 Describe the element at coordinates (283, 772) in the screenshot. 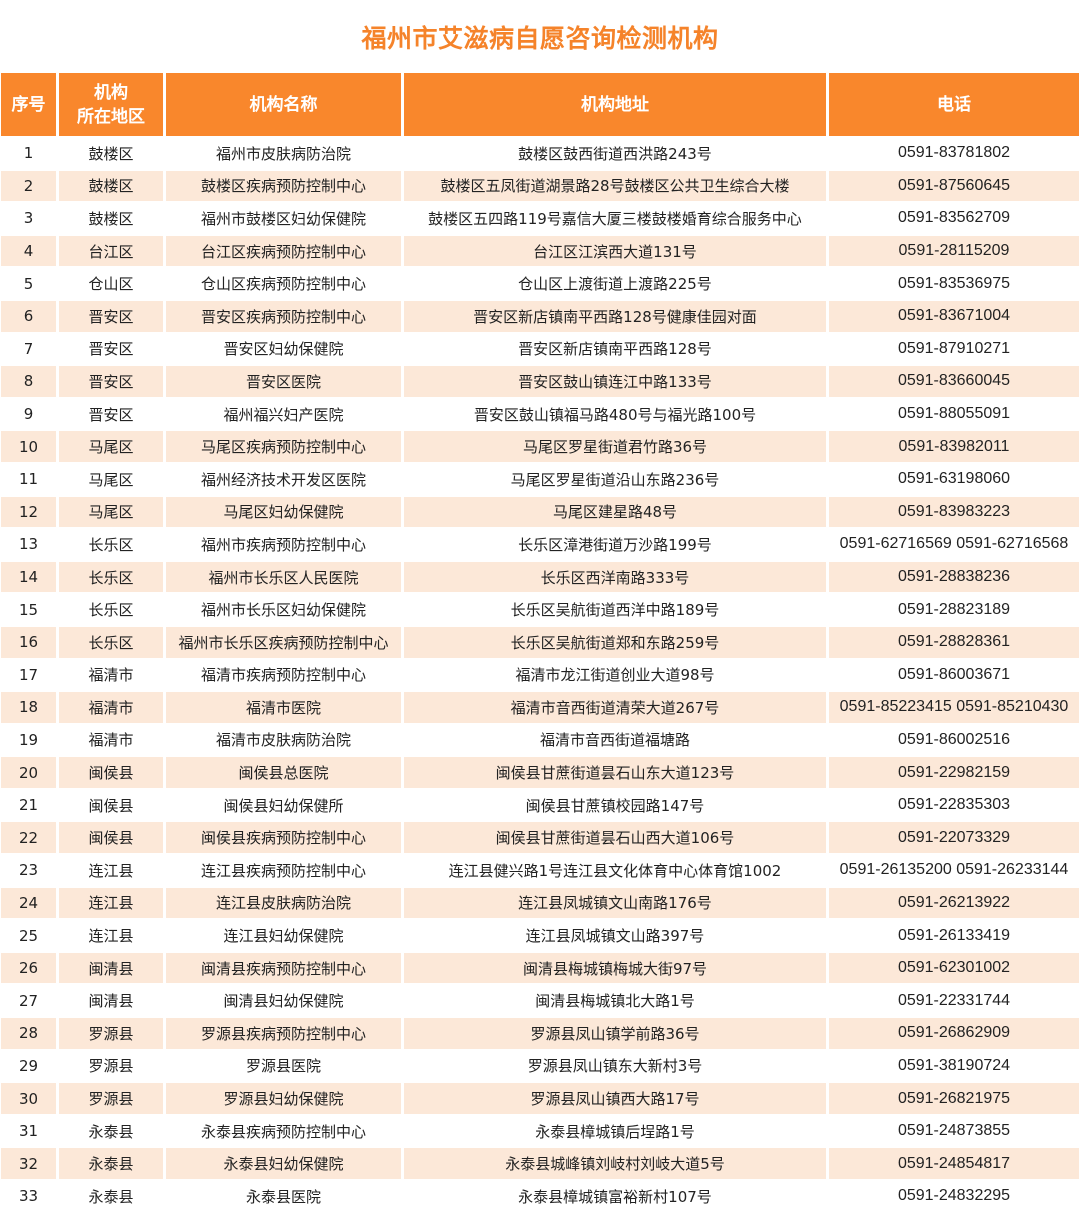

I see `row-institution-name: 闽侯县总医院` at that location.